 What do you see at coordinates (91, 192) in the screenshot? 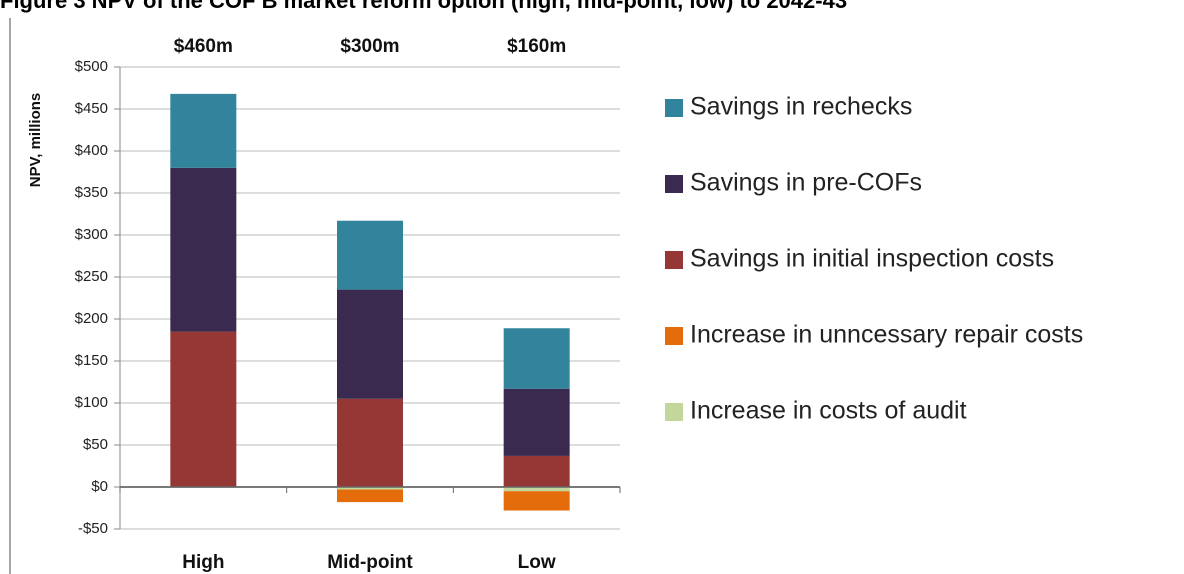
I see `y-tick-label: $350` at bounding box center [91, 192].